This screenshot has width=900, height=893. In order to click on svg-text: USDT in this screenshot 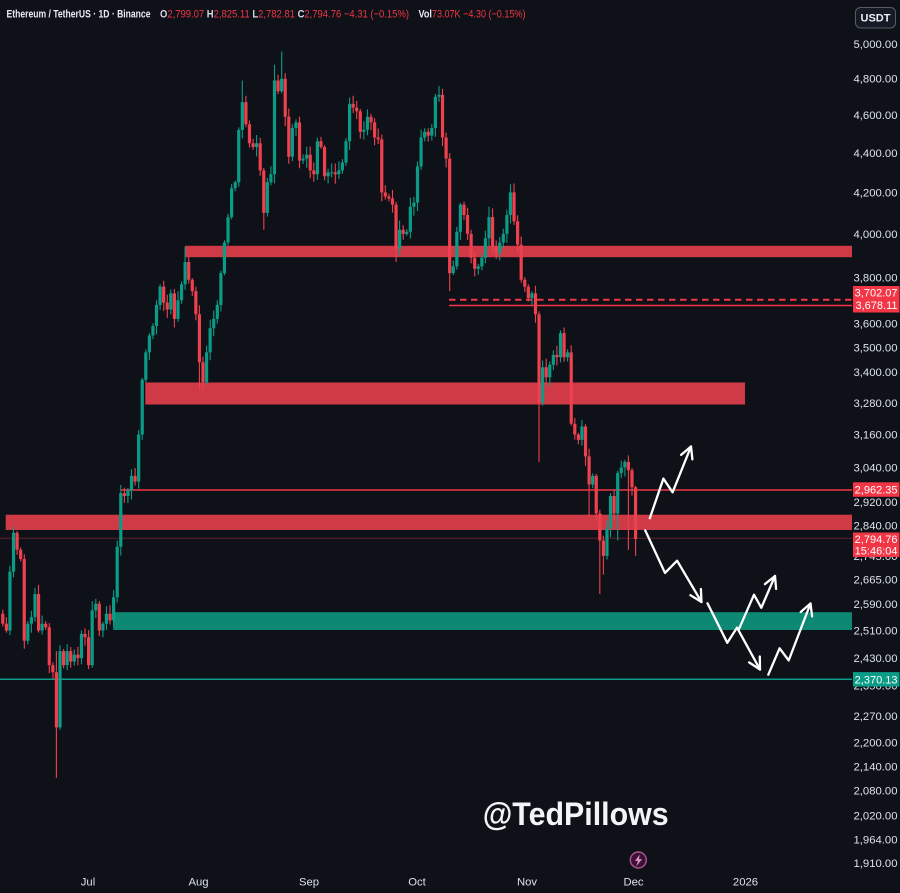, I will do `click(876, 19)`.